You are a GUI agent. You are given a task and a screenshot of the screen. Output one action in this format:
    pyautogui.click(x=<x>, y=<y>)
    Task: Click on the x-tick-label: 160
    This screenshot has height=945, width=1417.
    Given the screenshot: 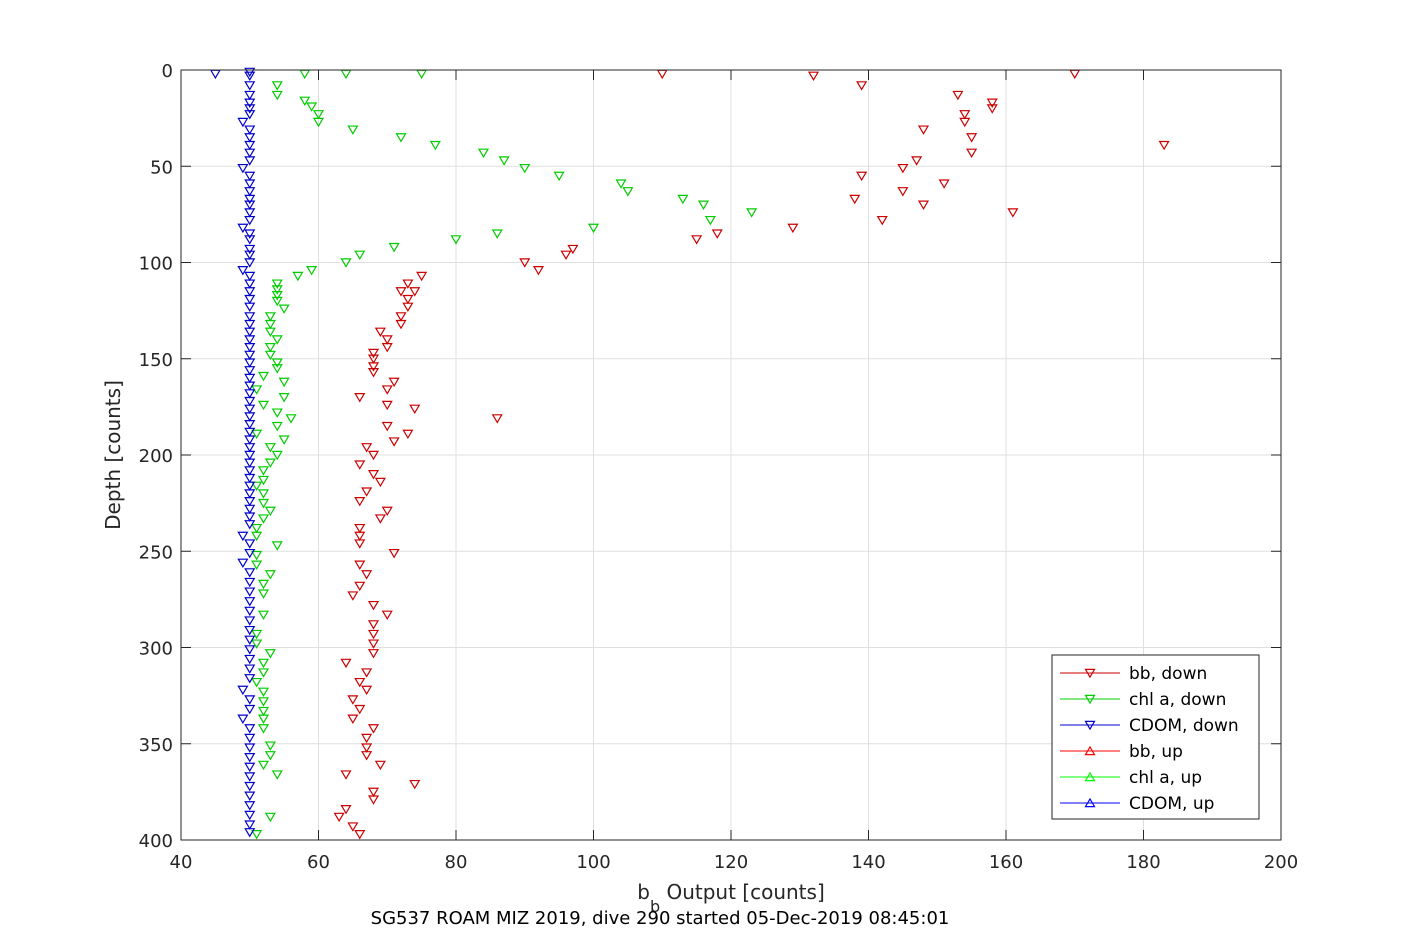 What is the action you would take?
    pyautogui.click(x=1006, y=862)
    